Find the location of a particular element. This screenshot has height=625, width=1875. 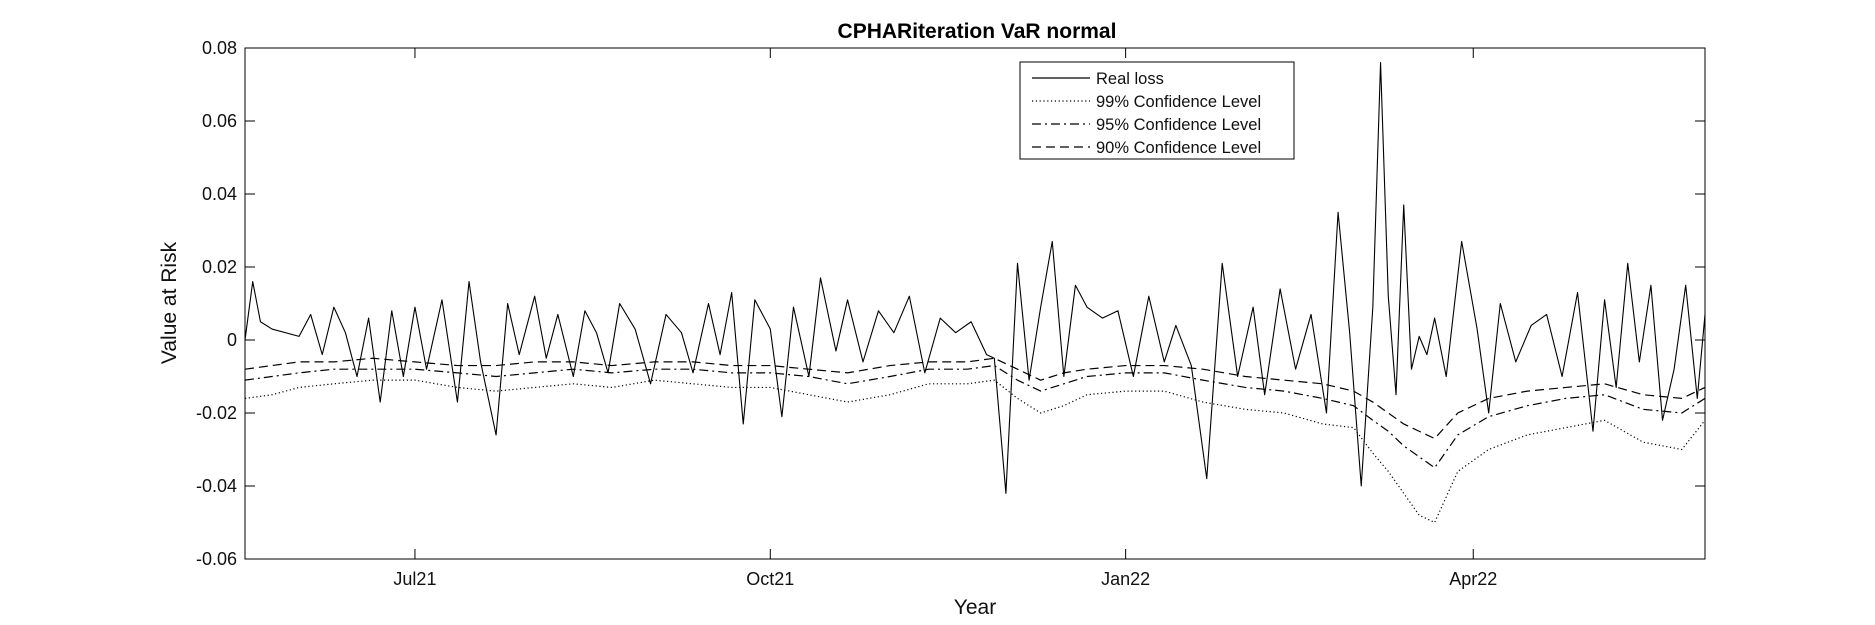

y-tick-label: 0.06 is located at coordinates (219, 121).